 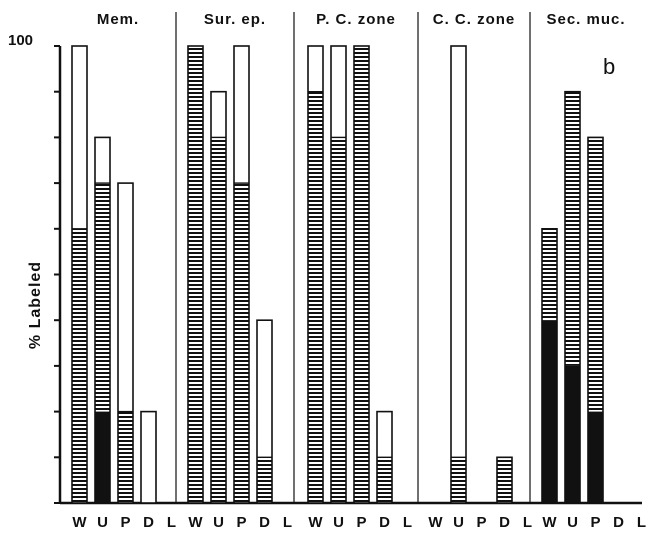 I want to click on panel-title: Sec. muc., so click(x=585, y=19).